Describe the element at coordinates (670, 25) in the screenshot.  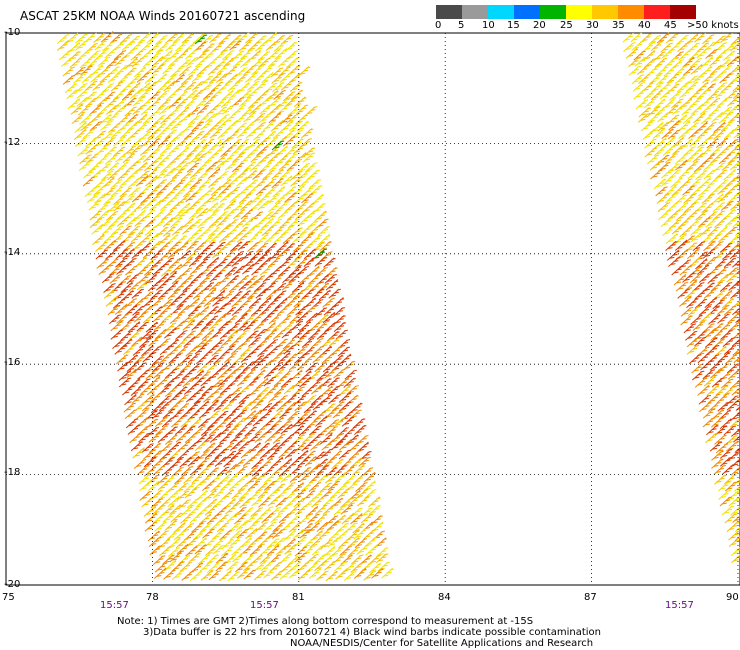
I see `legend-label: 45` at that location.